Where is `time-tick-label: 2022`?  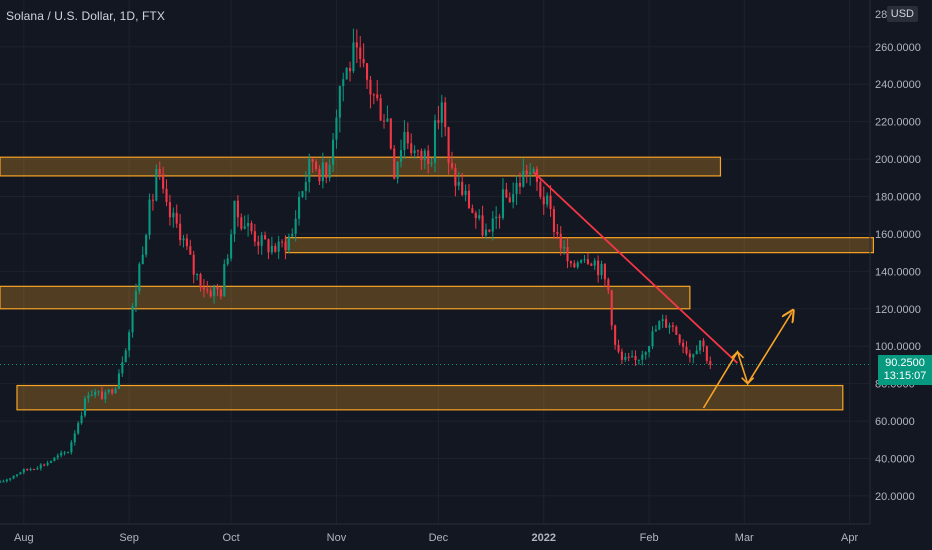
time-tick-label: 2022 is located at coordinates (544, 538).